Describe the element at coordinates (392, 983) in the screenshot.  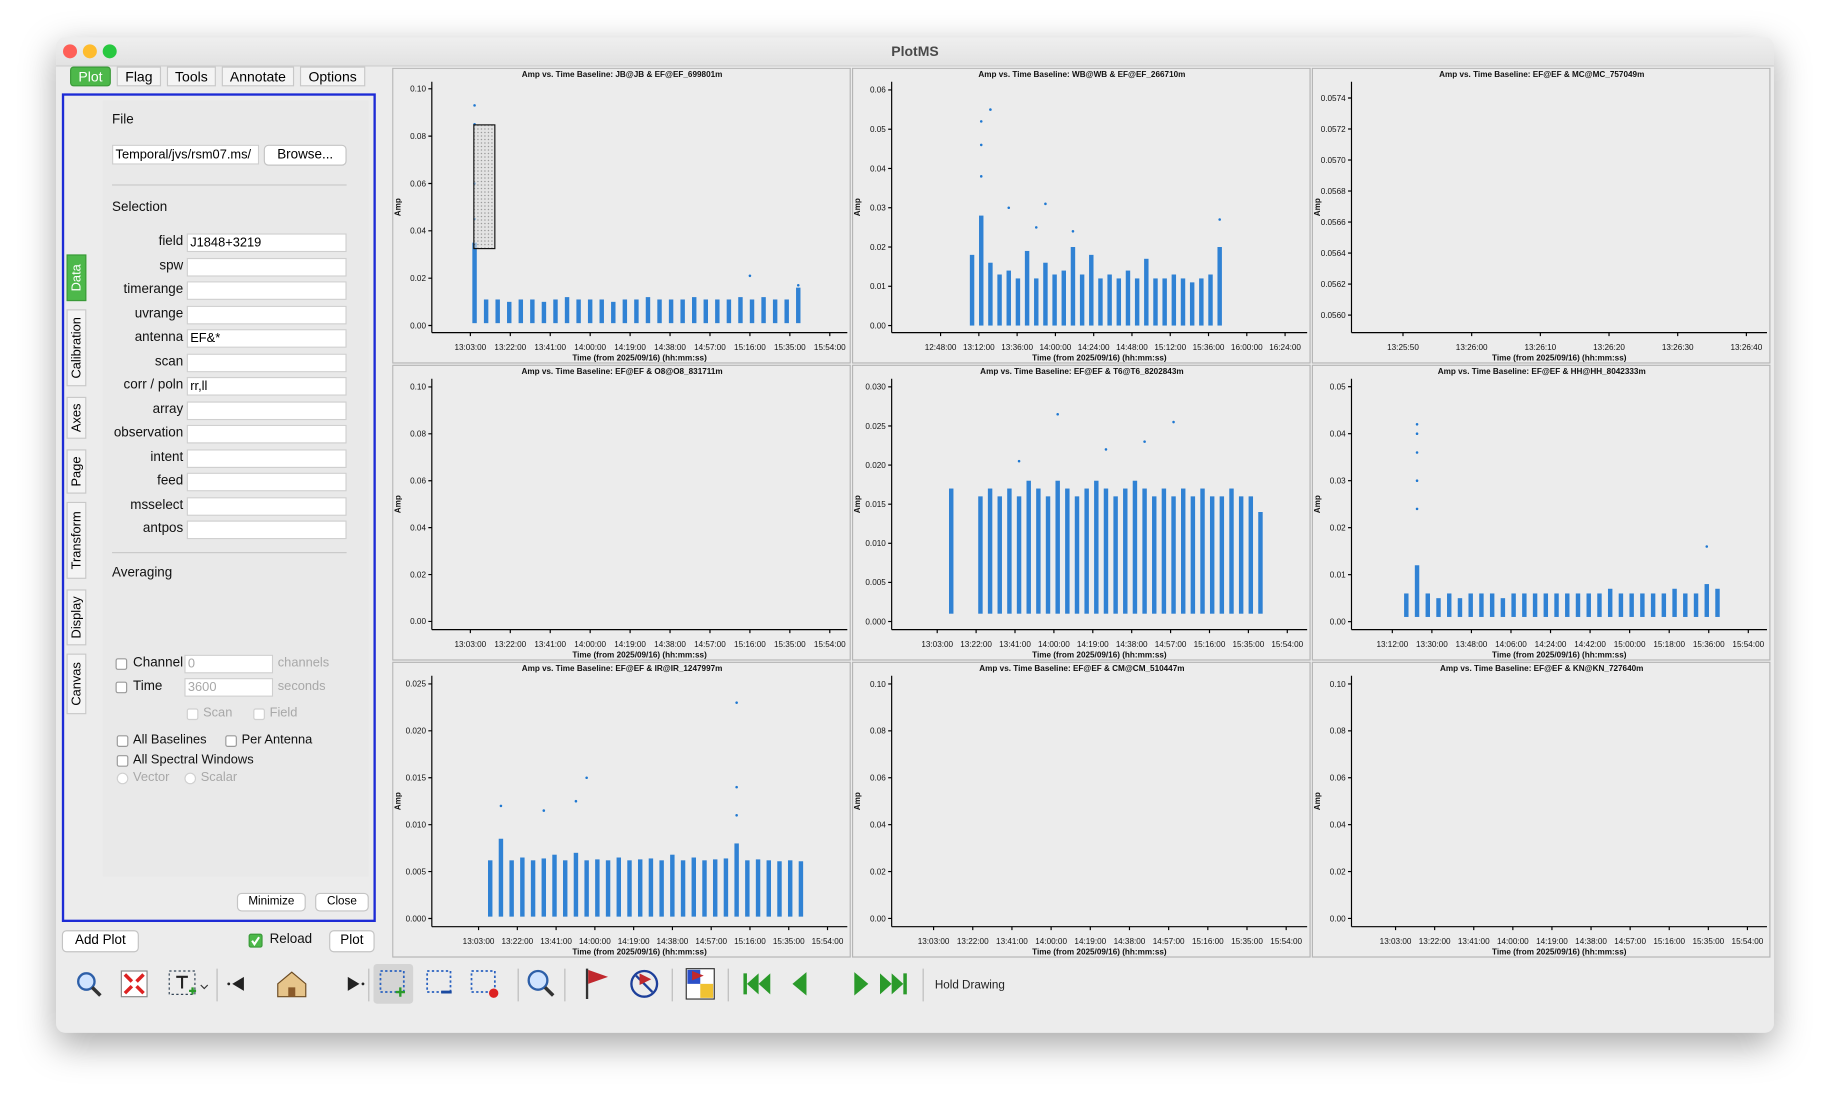
I see `select-tool` at that location.